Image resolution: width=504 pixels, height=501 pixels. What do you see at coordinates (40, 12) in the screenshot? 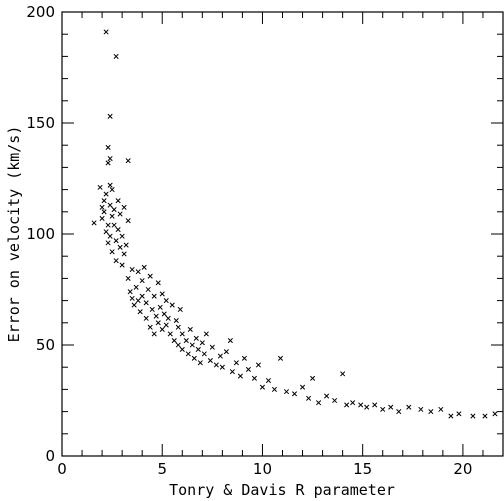
I see `y-tick-label: 200` at bounding box center [40, 12].